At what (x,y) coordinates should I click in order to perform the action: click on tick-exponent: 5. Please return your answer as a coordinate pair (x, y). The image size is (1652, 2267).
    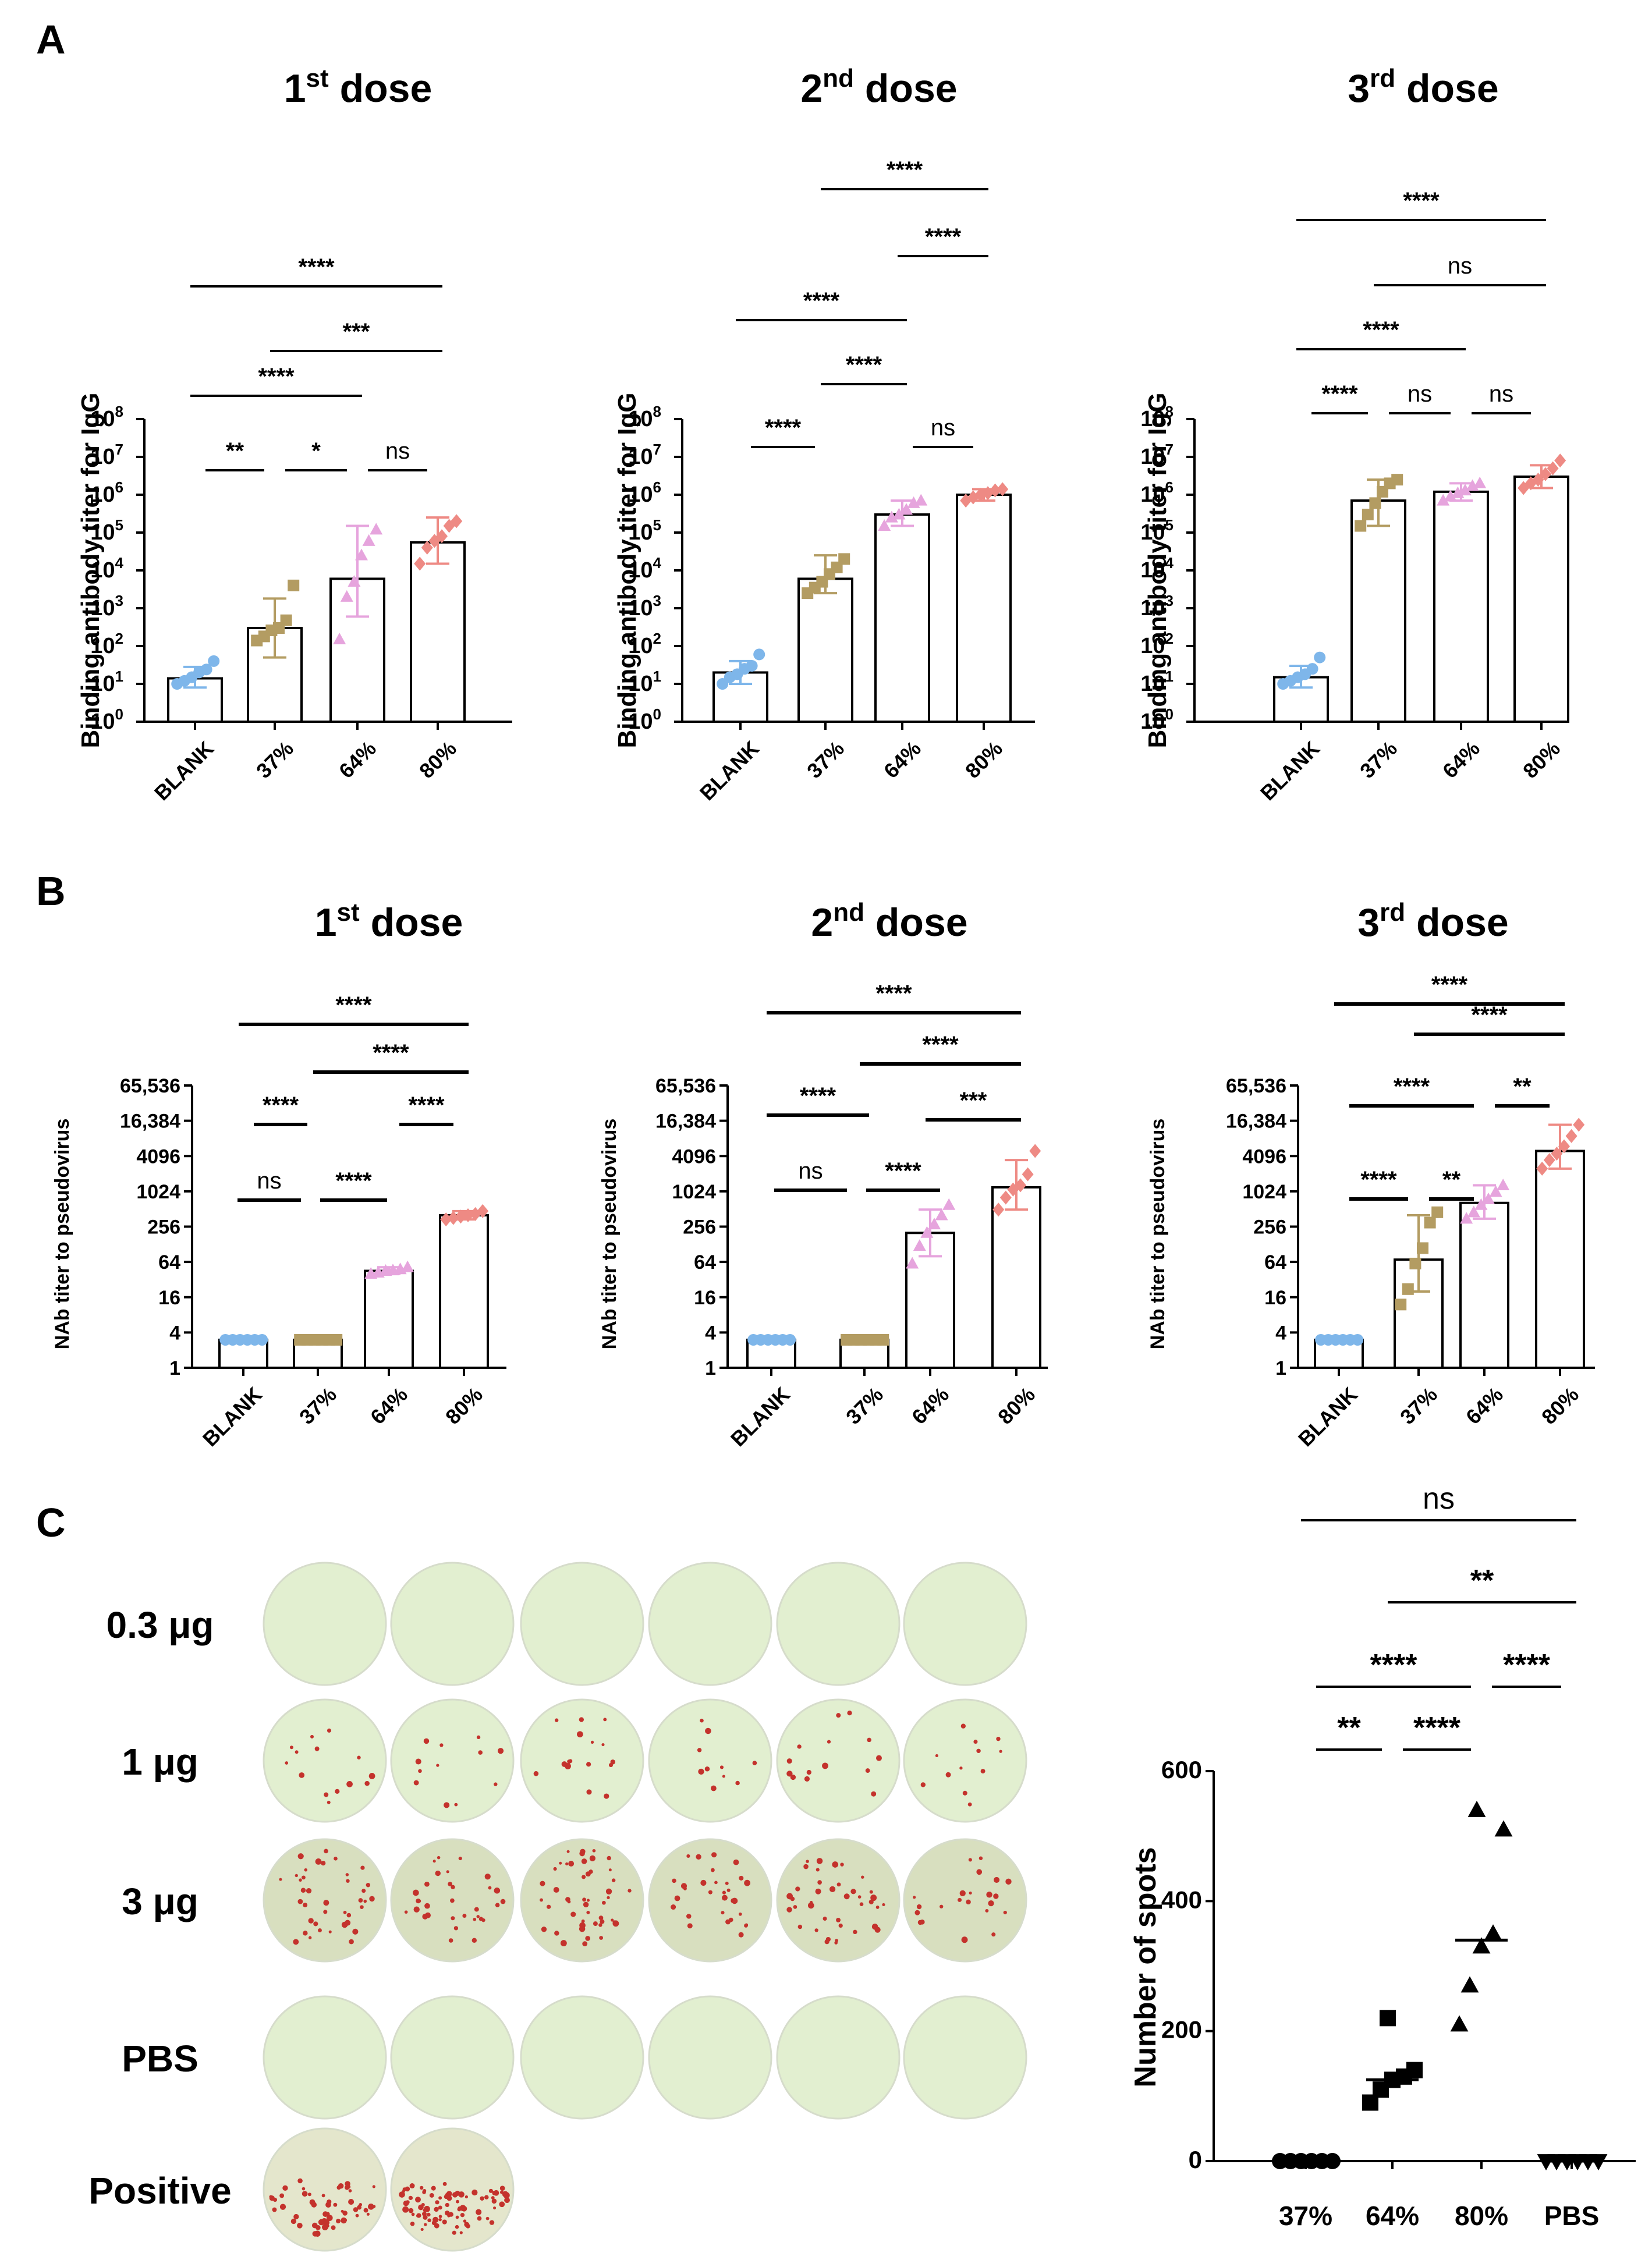
    Looking at the image, I should click on (657, 525).